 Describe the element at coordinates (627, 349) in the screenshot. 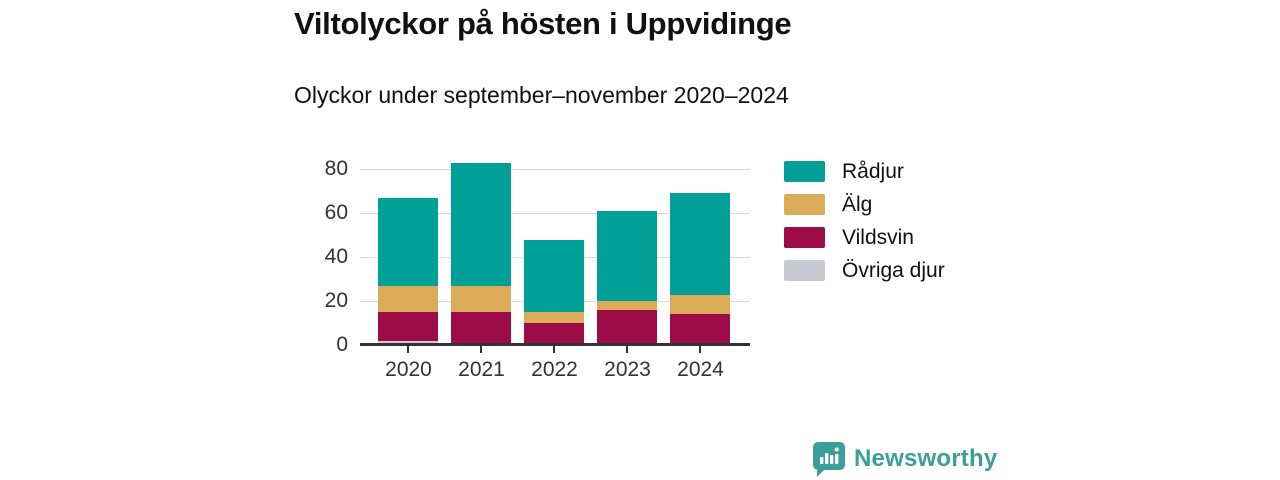

I see `x-tick-2023` at that location.